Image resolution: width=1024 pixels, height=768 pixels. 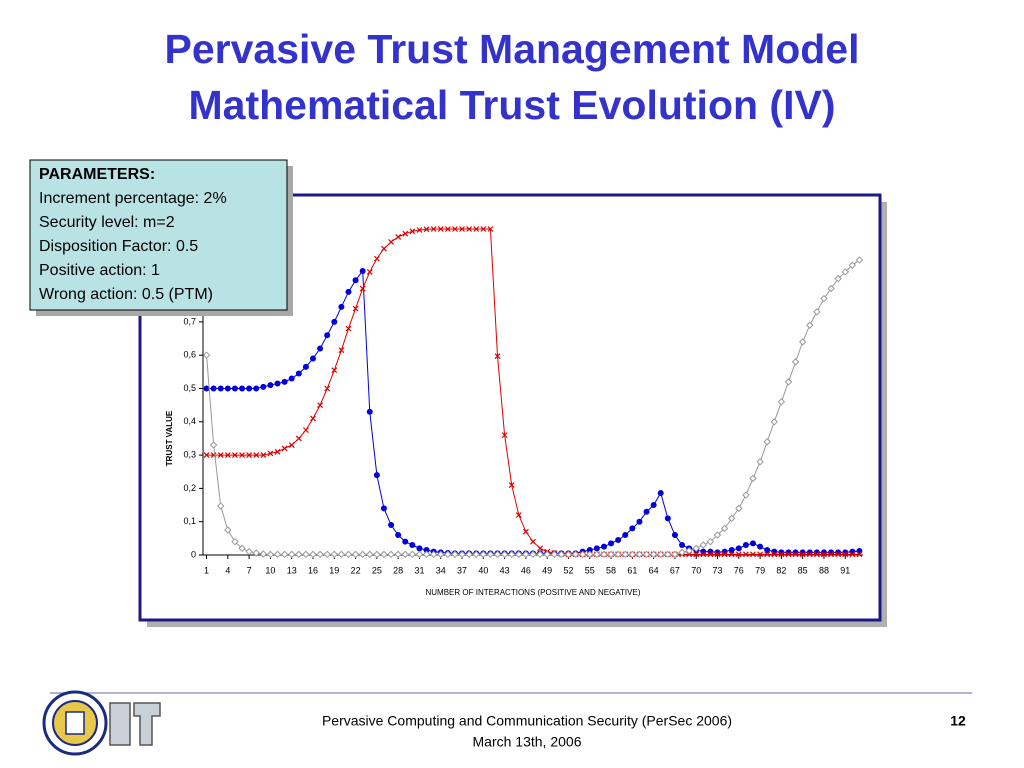 What do you see at coordinates (189, 488) in the screenshot?
I see `y-tick-label: 0,2` at bounding box center [189, 488].